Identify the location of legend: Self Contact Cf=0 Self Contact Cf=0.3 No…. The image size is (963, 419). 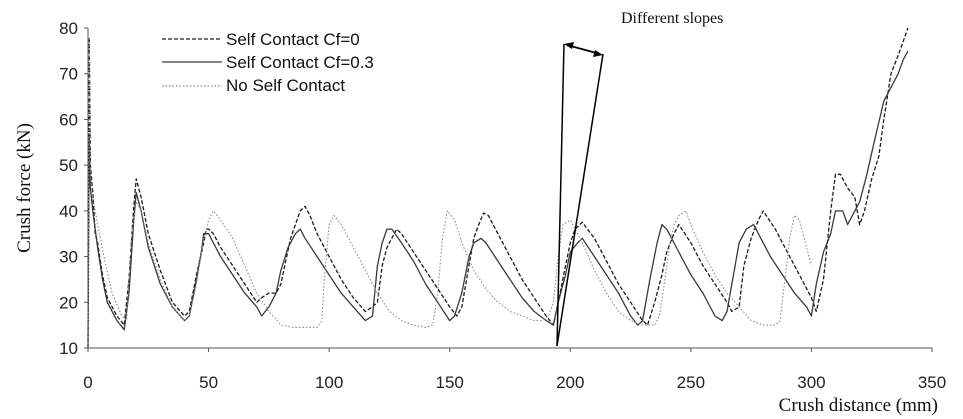
(268, 62).